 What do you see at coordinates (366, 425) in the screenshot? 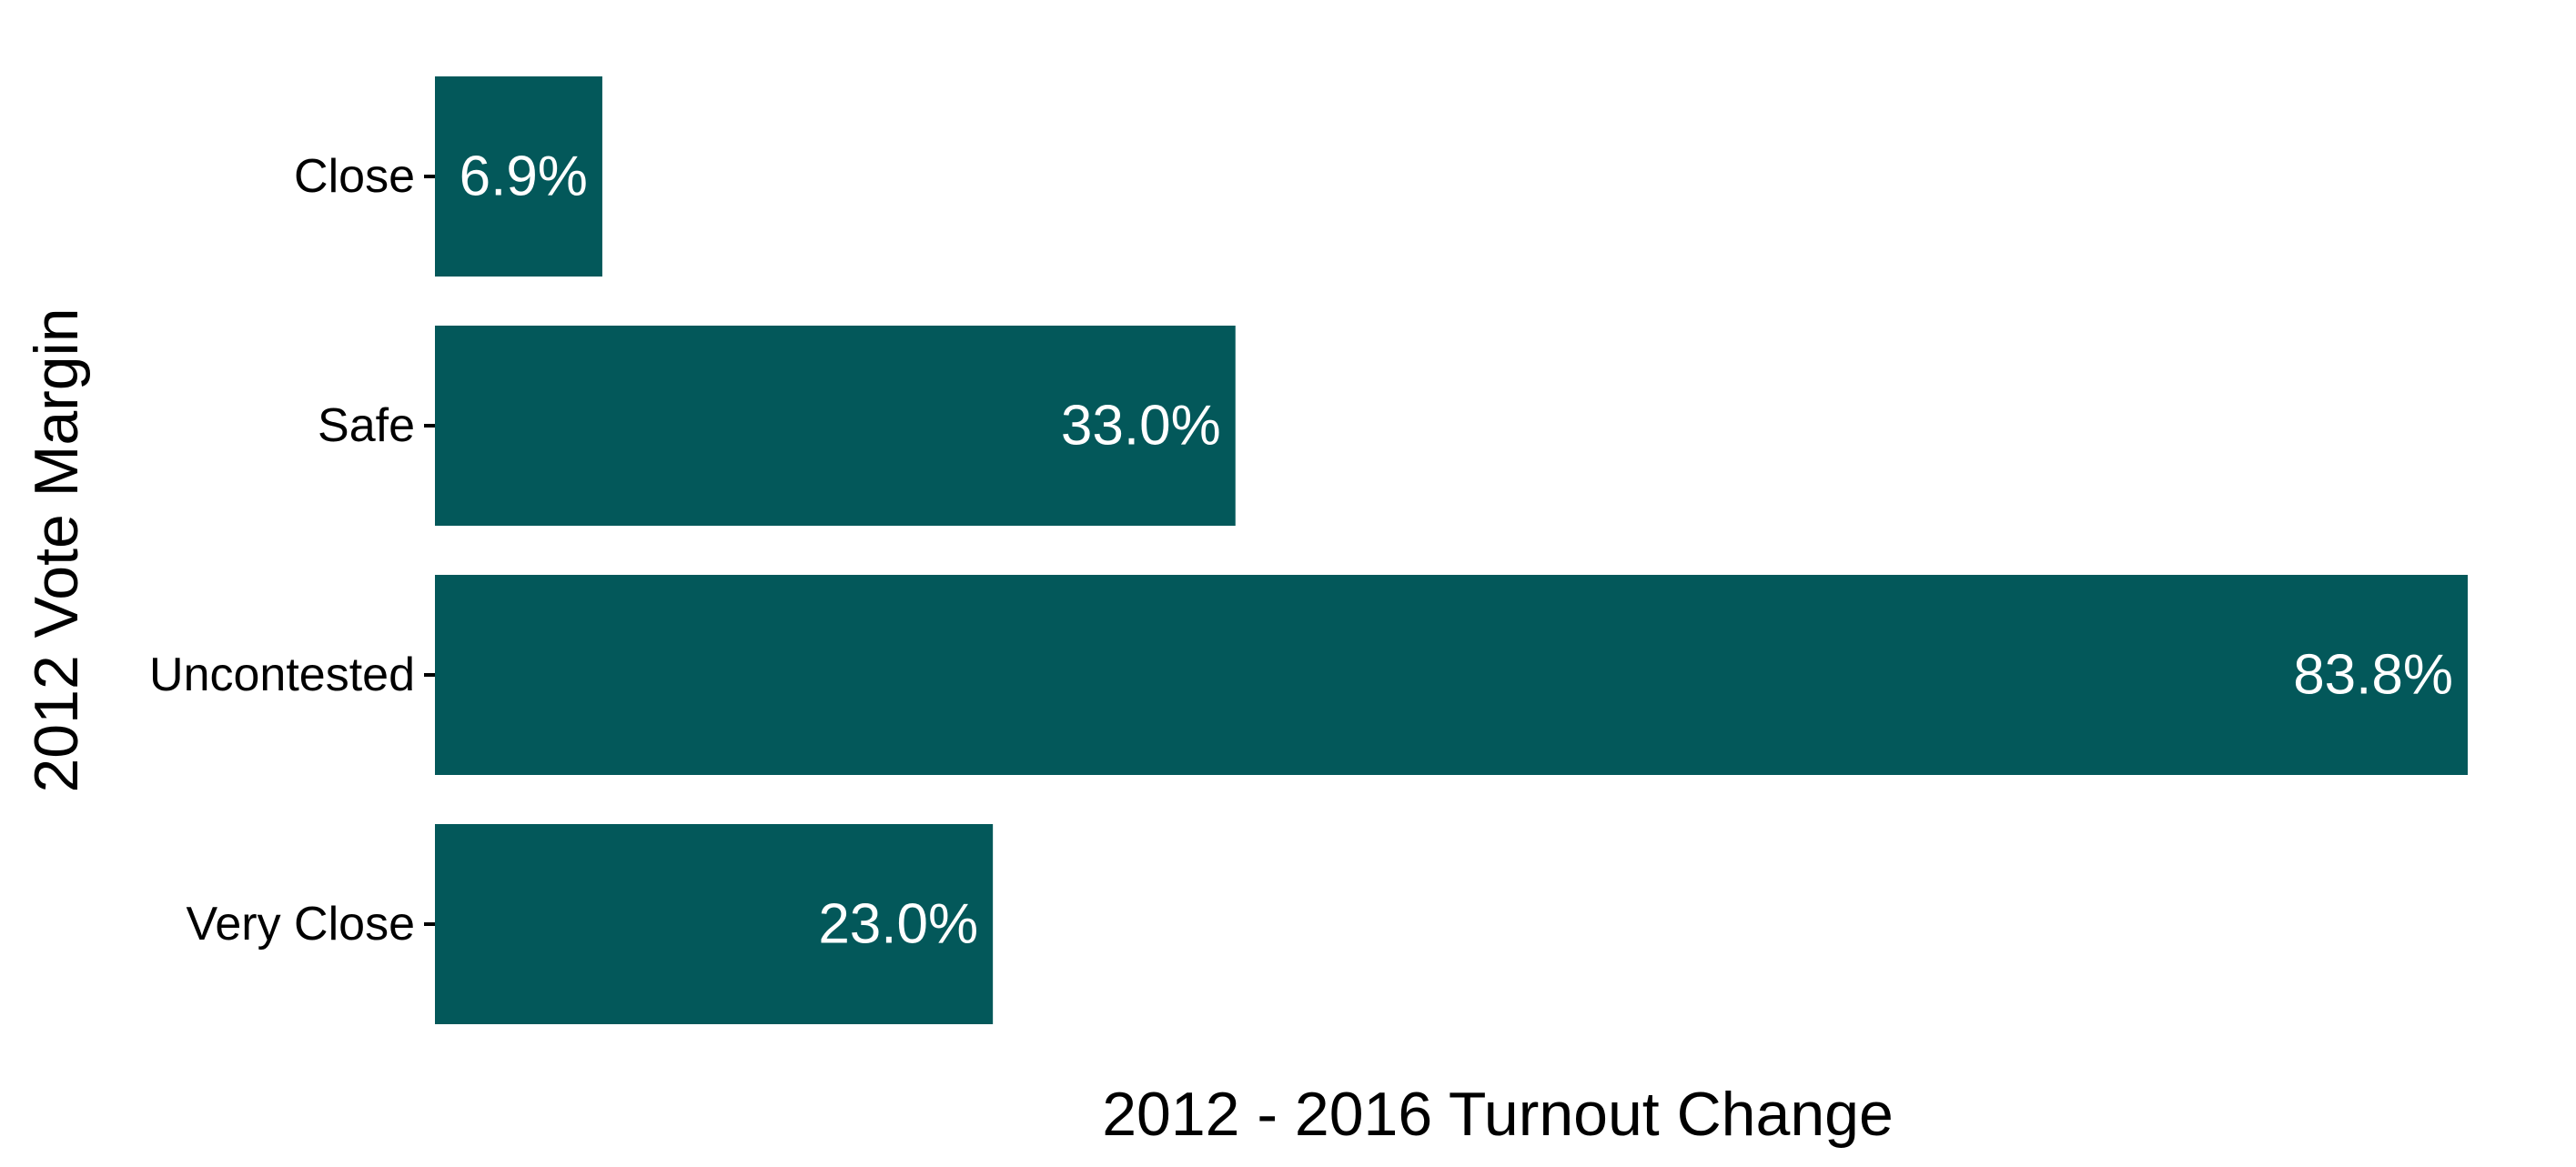
I see `y-tick-label-safe: Safe` at bounding box center [366, 425].